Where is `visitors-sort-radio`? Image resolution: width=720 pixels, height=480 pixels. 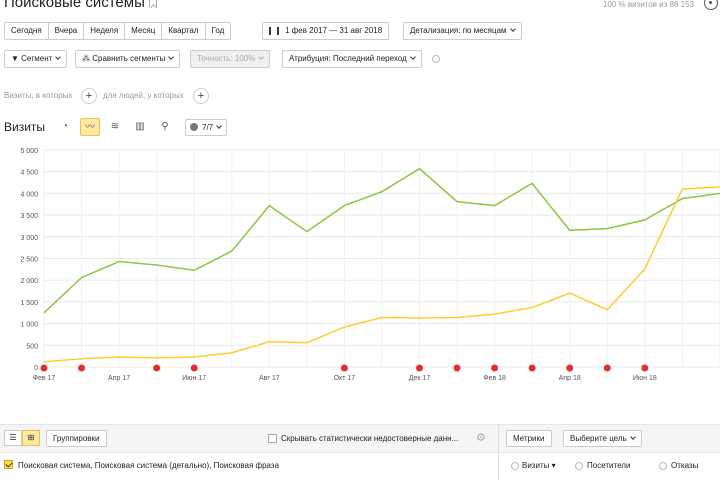
visitors-sort-radio is located at coordinates (579, 466).